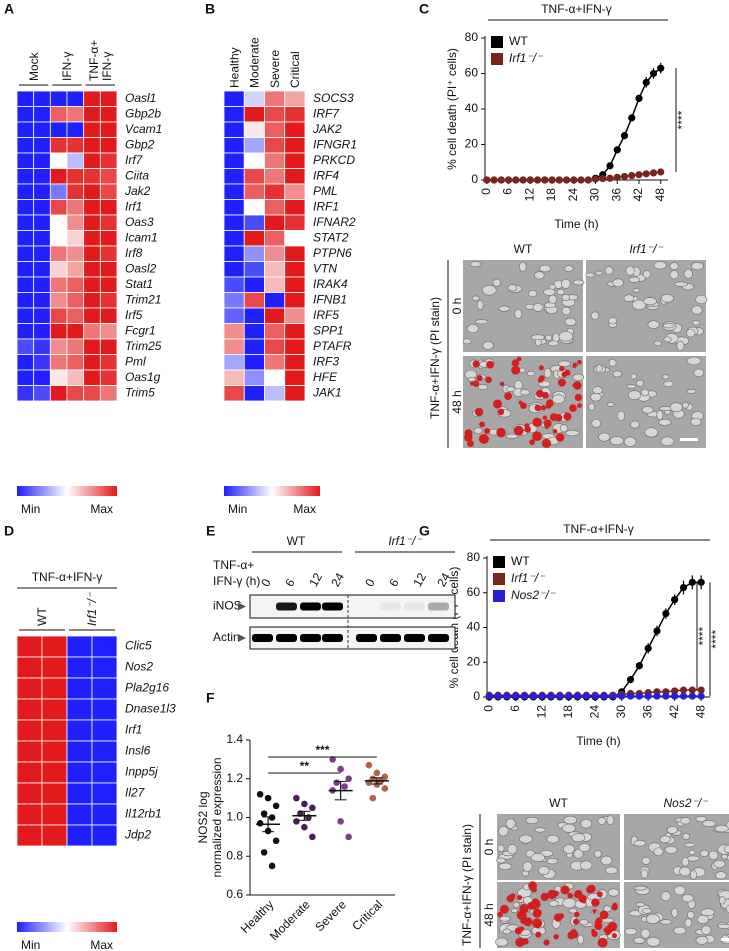  Describe the element at coordinates (334, 160) in the screenshot. I see `row-label: PRKCD` at that location.